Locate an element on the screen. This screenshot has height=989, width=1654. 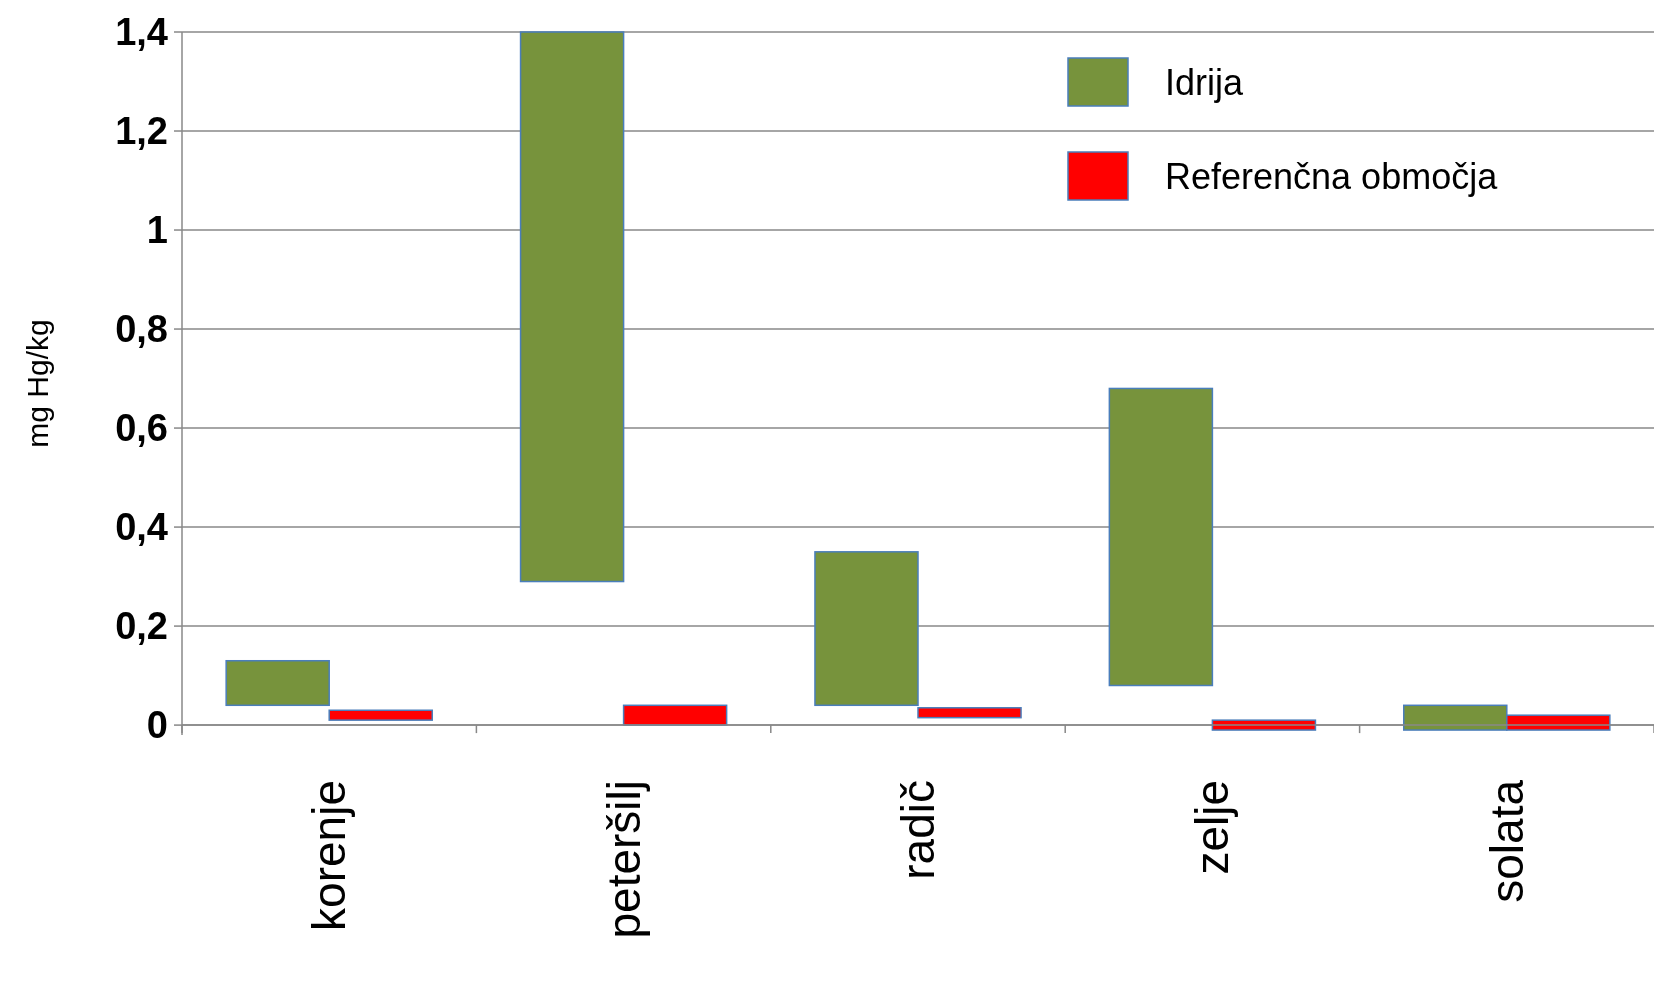
y-tick-label: 0,6 is located at coordinates (141, 428).